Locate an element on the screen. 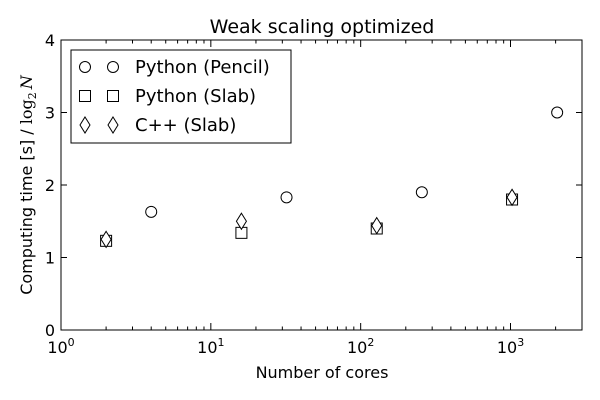 The image size is (600, 400). y-axis-label: Computing time [s] / log2 N is located at coordinates (28, 184).